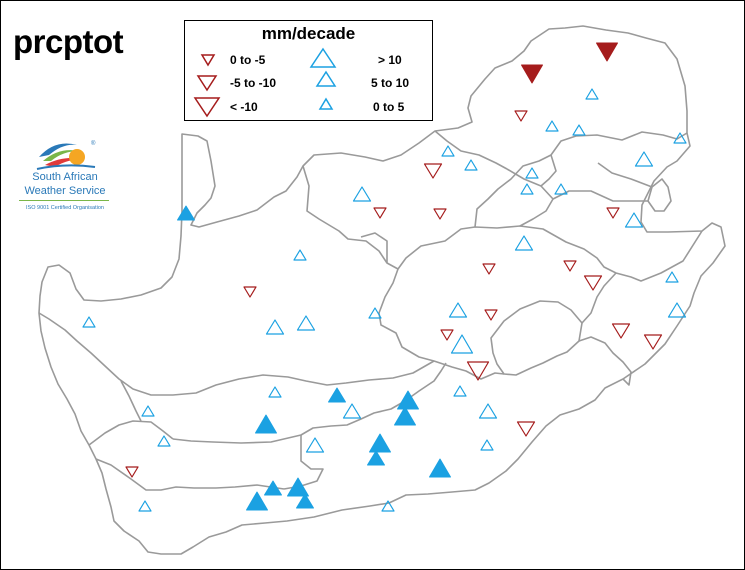 Image resolution: width=745 pixels, height=570 pixels. I want to click on legend-up-large-icon, so click(323, 57).